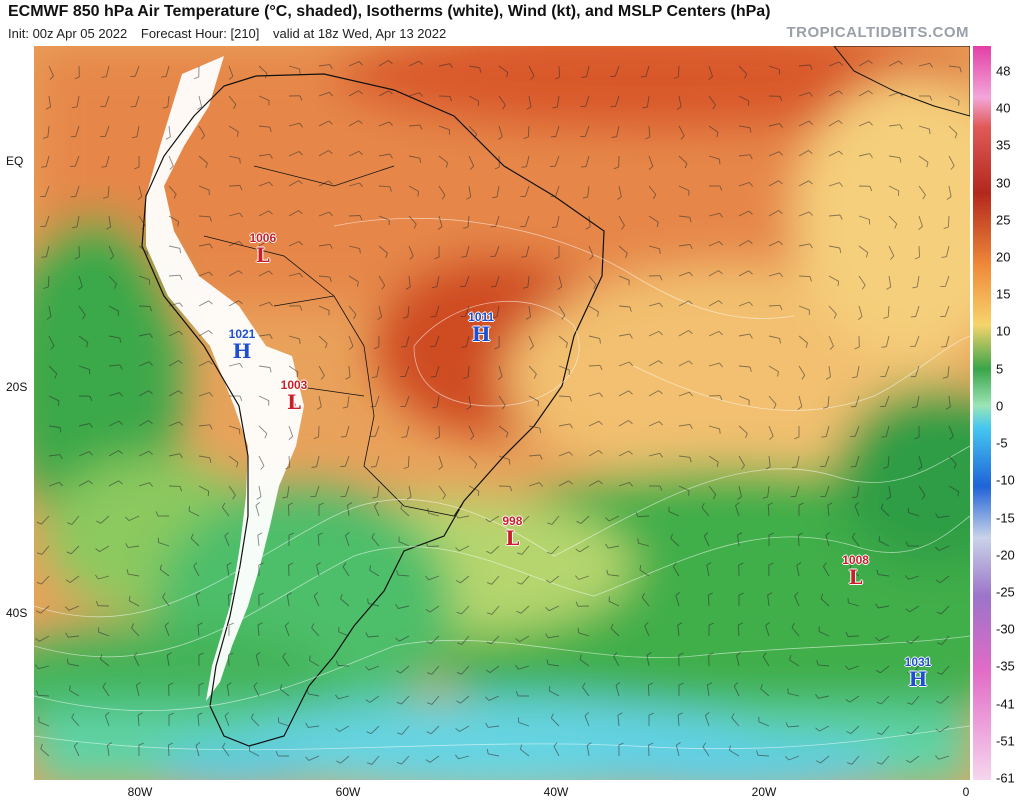 The width and height of the screenshot is (1024, 800). I want to click on low-pressure-center: 1006 L, so click(262, 249).